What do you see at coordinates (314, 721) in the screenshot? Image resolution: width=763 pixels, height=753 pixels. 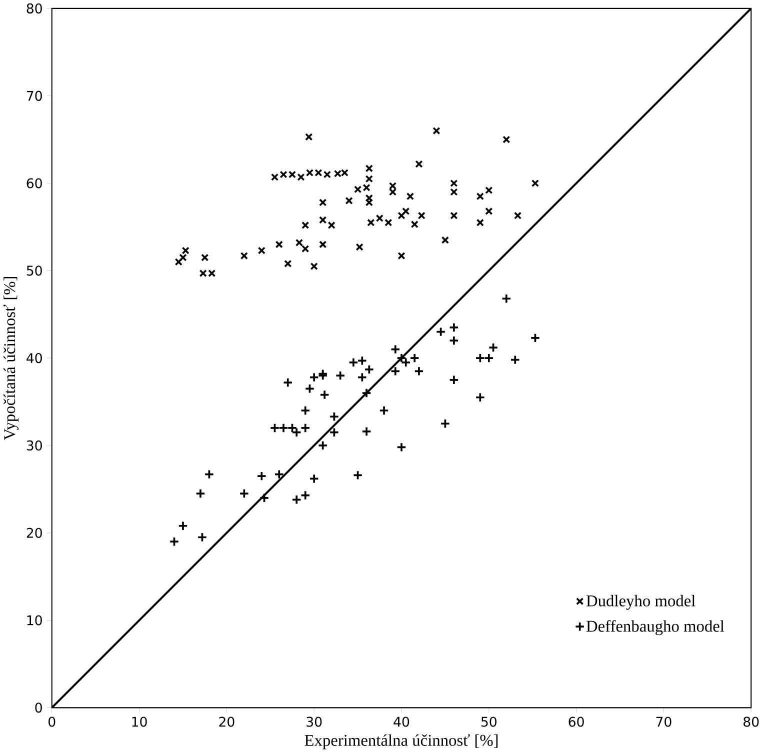 I see `x-tick-label: 30` at bounding box center [314, 721].